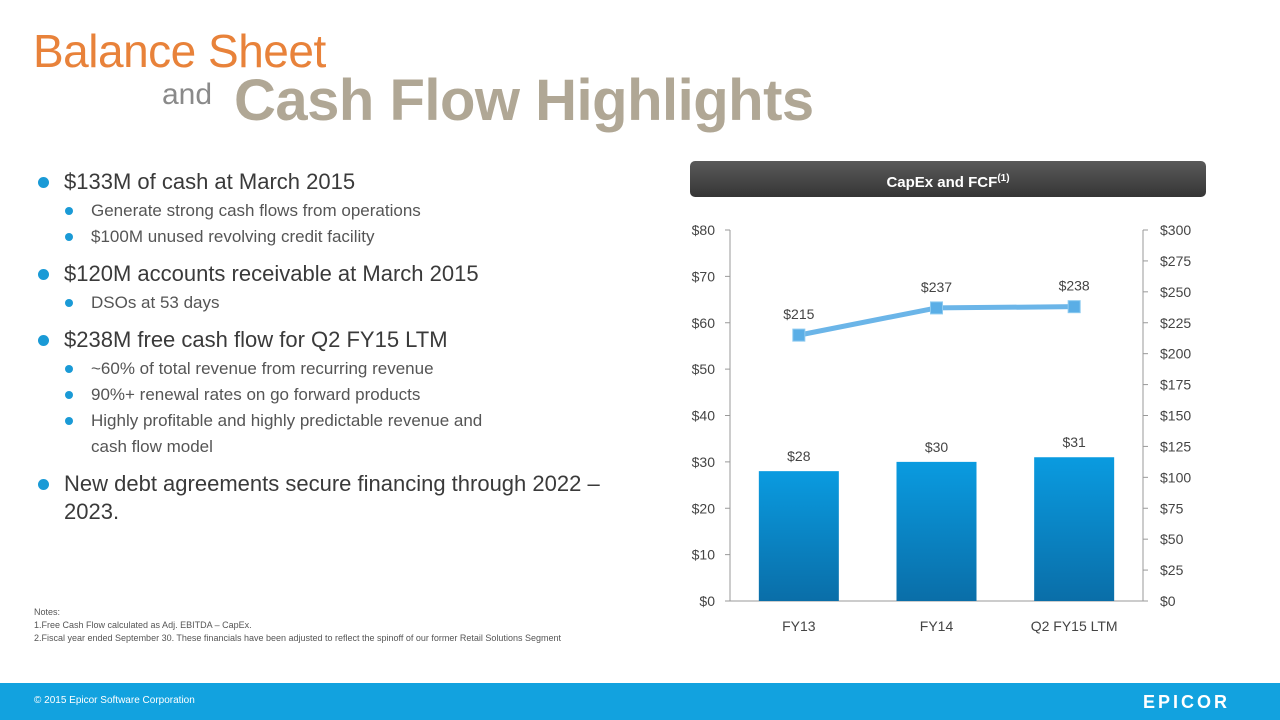 This screenshot has width=1280, height=720. Describe the element at coordinates (799, 456) in the screenshot. I see `bar-data-label: $28` at that location.